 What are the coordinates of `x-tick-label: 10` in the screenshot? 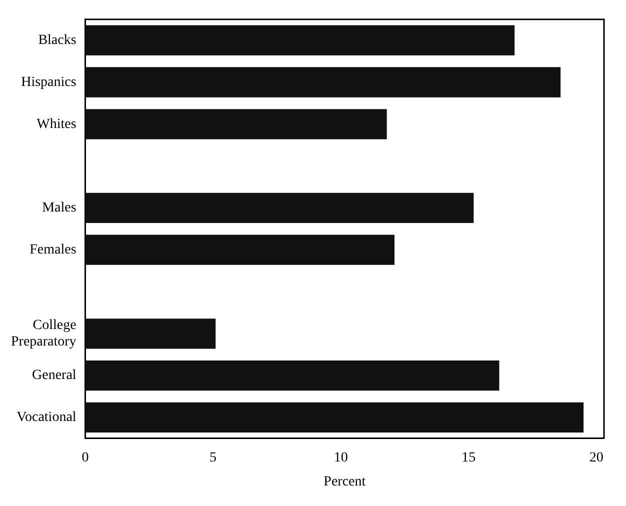 It's located at (341, 458).